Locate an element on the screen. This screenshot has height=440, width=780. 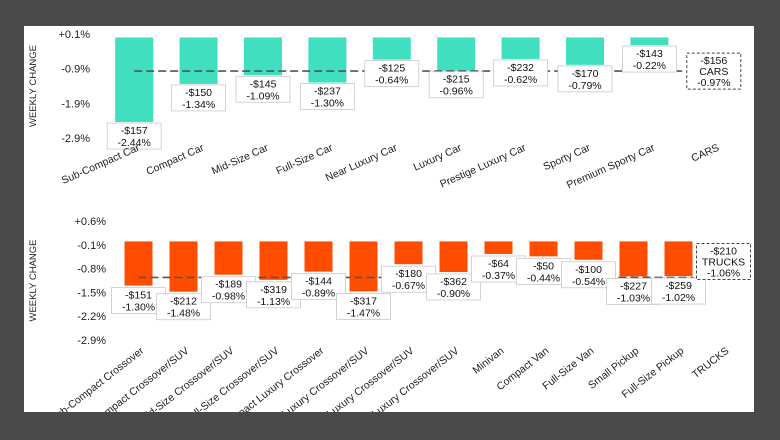
cars-data-label-dollar: -$125 is located at coordinates (391, 69).